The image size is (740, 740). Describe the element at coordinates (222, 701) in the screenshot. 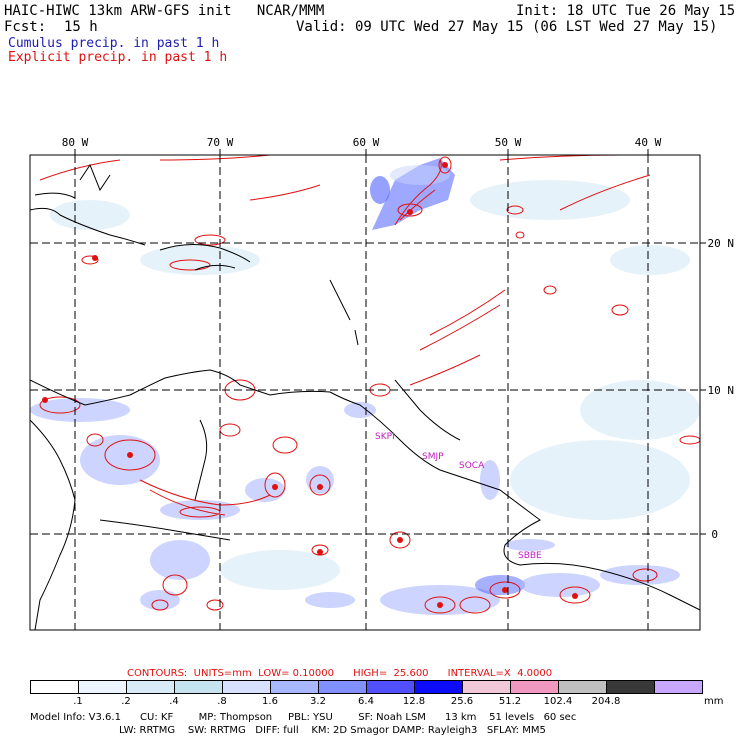

I see `colorbar-label: .8` at that location.